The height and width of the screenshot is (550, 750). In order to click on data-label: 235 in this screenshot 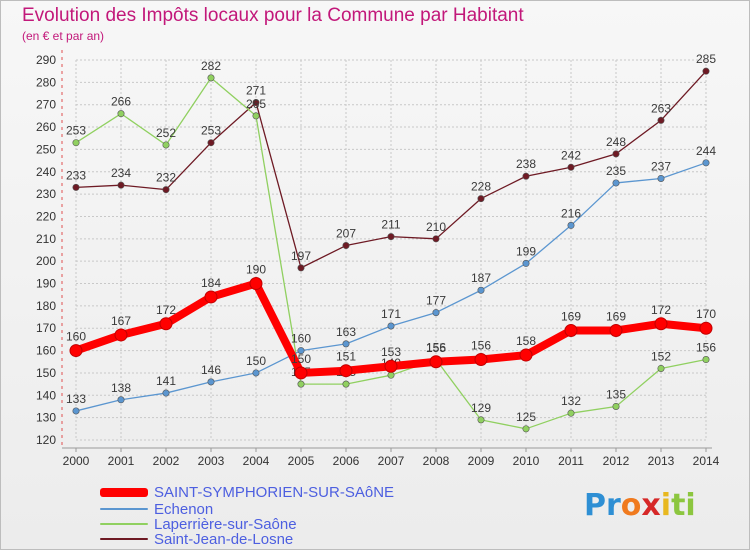, I will do `click(616, 171)`.